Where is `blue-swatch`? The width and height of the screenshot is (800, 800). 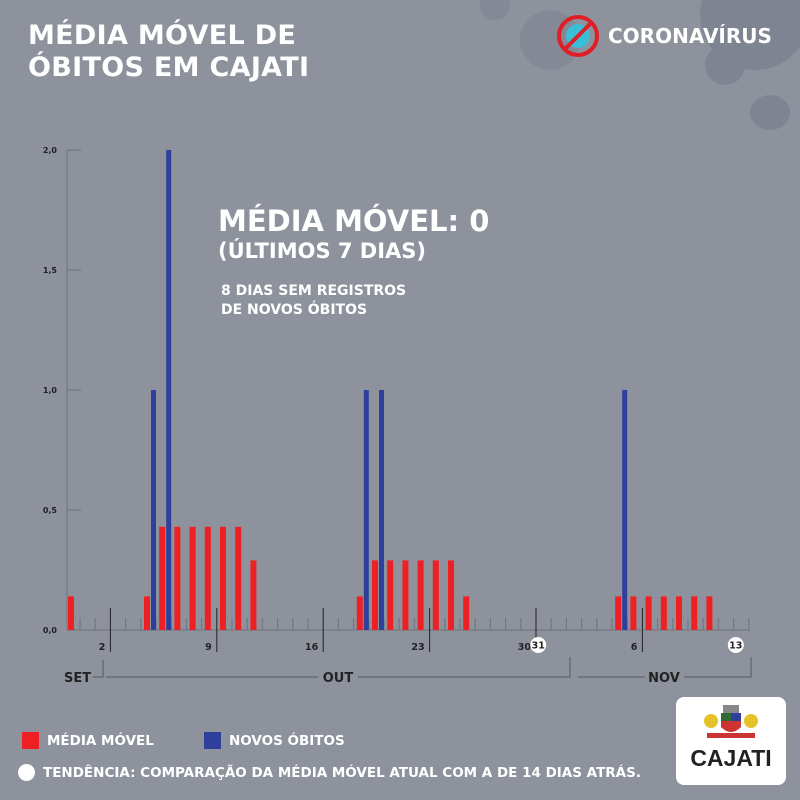
blue-swatch is located at coordinates (212, 740).